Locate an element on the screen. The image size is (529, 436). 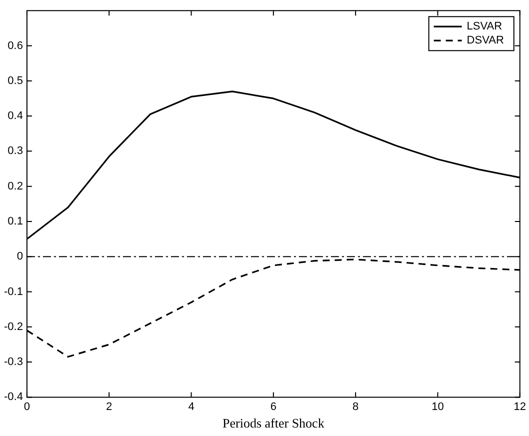
y-tick-label: 0.5 is located at coordinates (15, 80).